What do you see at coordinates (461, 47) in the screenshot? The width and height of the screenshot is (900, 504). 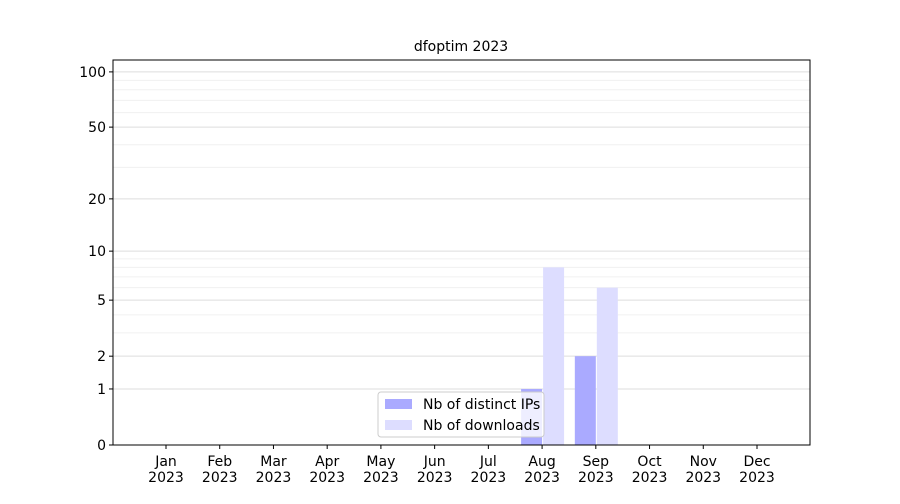 I see `chart-title: dfoptim 2023` at bounding box center [461, 47].